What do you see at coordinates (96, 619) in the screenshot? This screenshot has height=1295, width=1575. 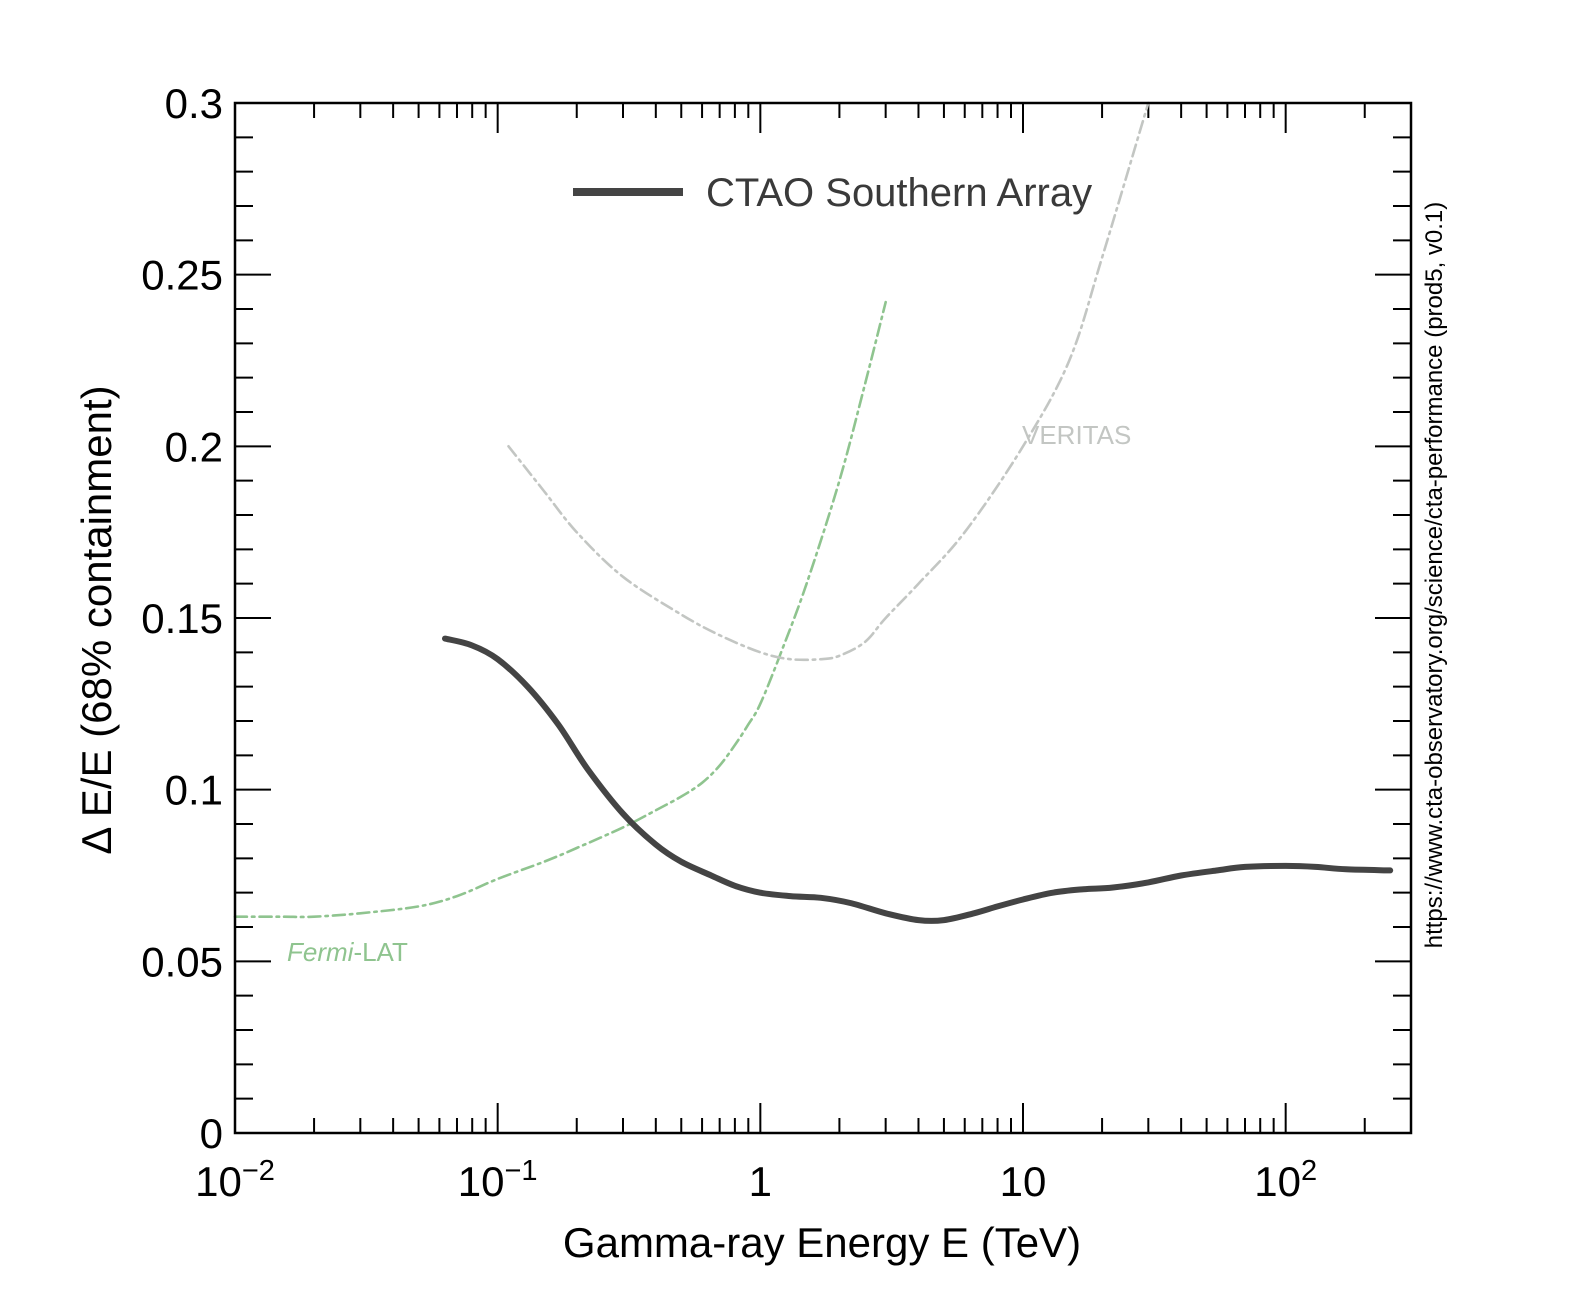 I see `y-axis-title: Δ E/E (68% containment)` at bounding box center [96, 619].